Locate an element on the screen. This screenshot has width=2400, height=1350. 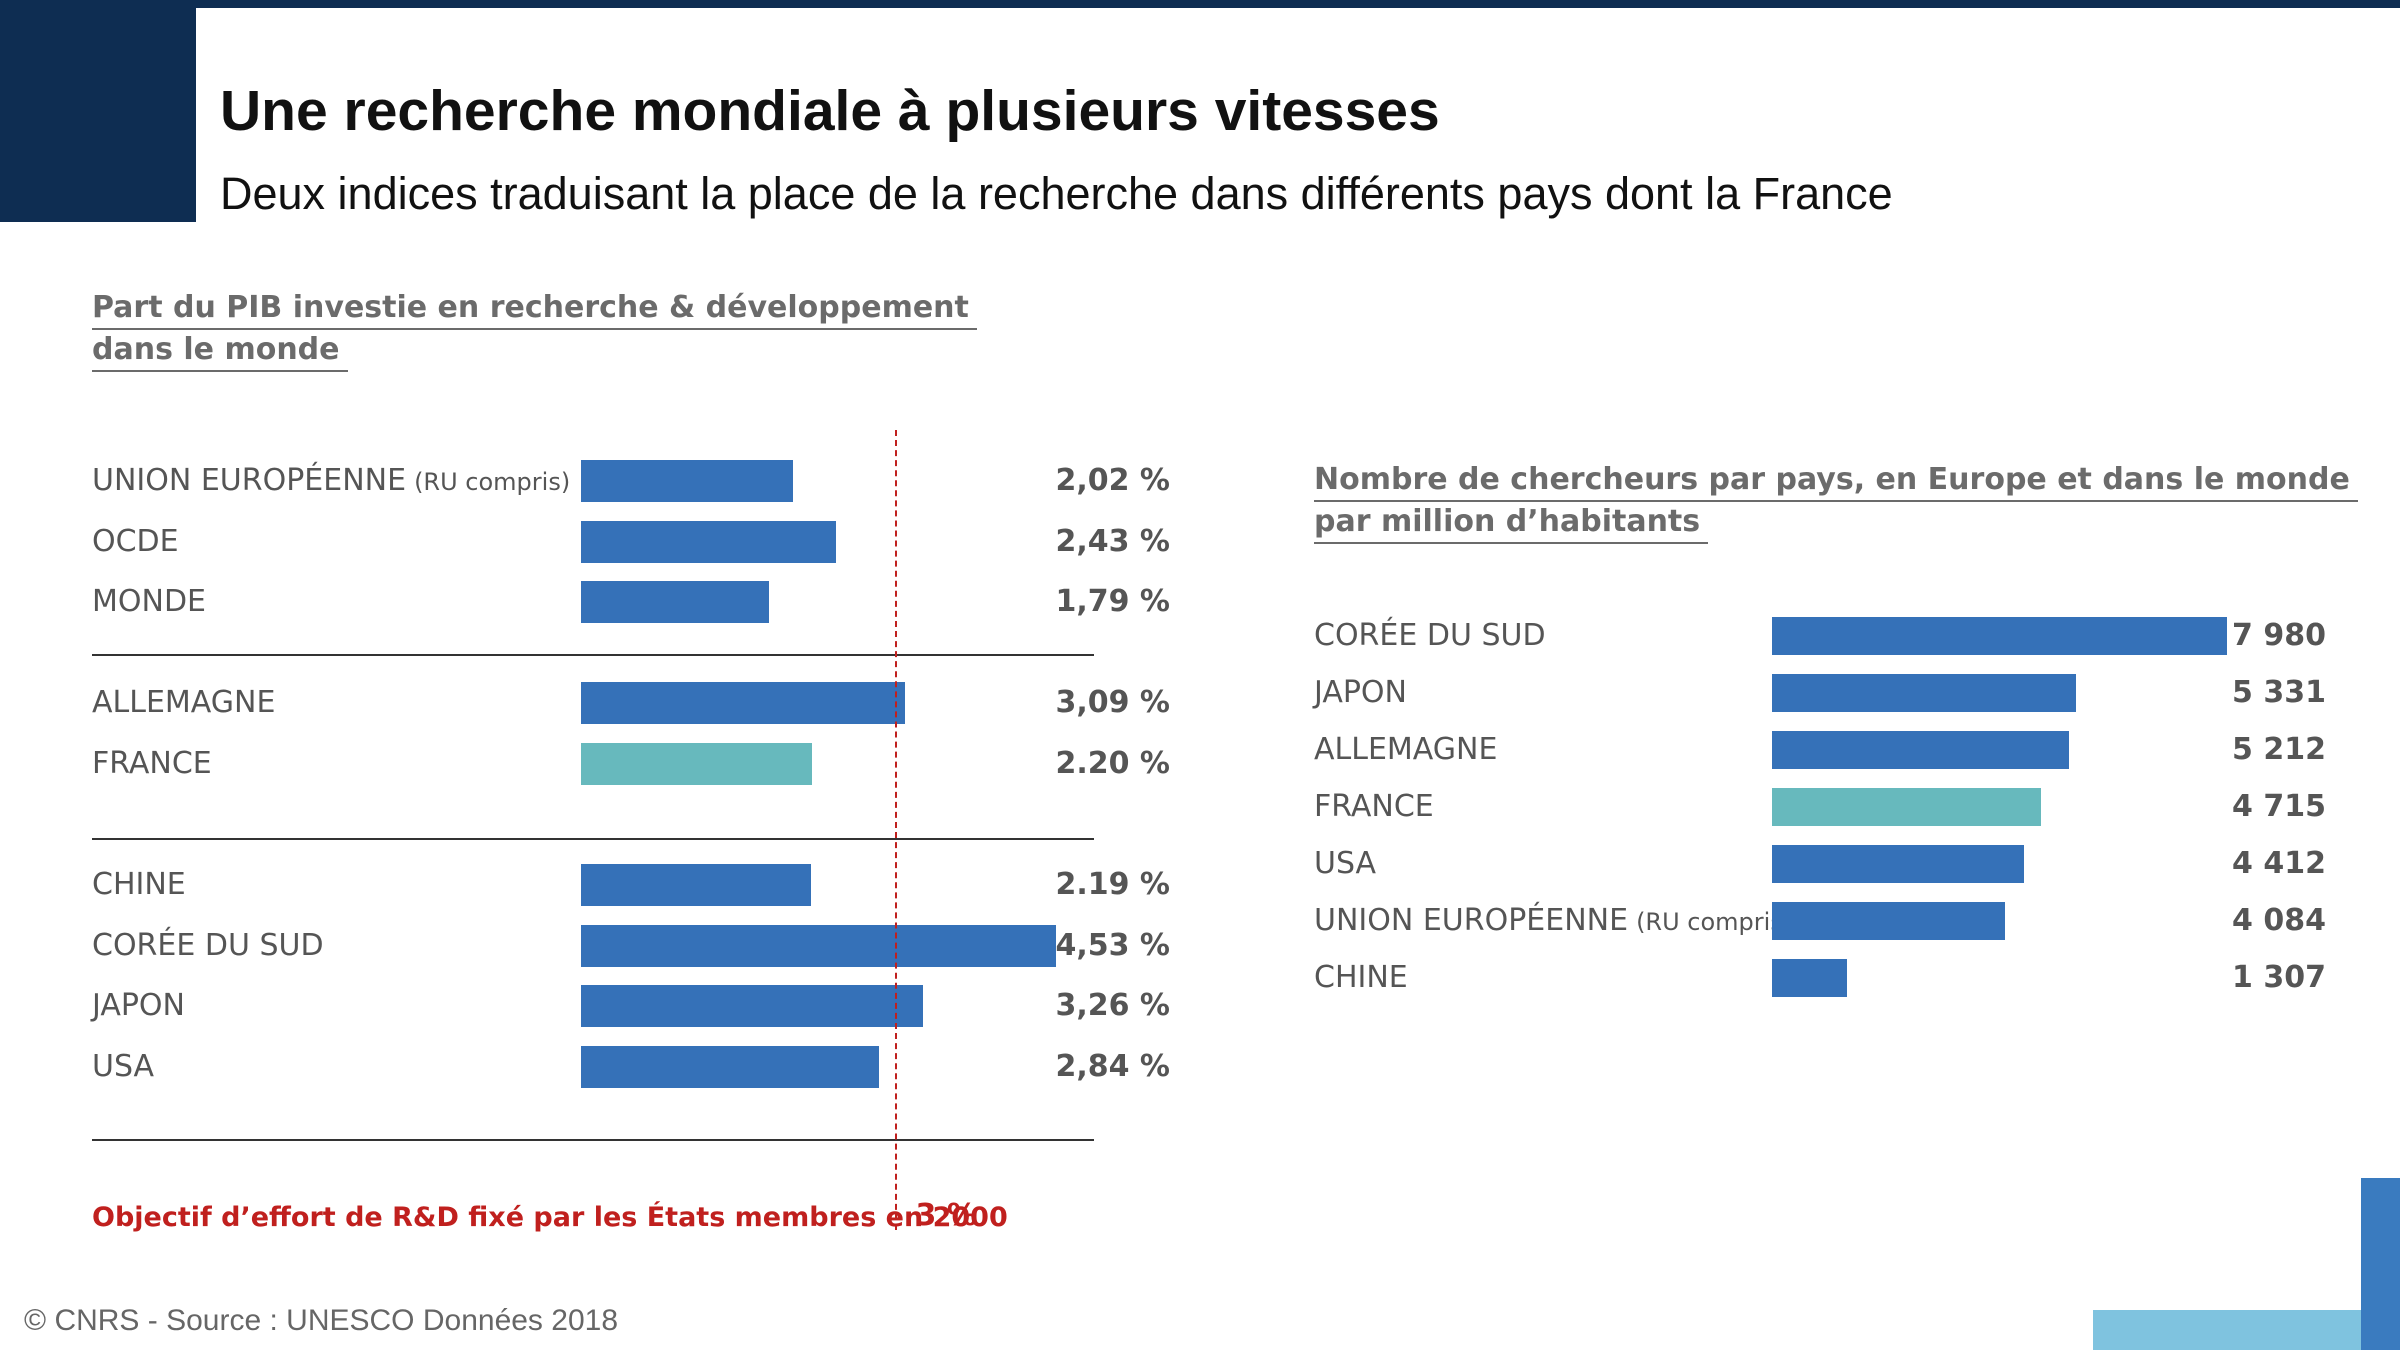
header-corner-block is located at coordinates (98, 111).